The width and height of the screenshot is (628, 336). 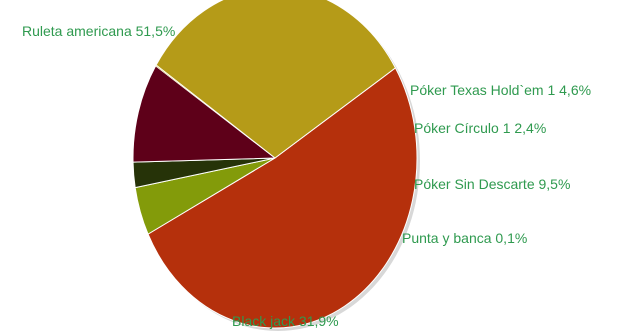 What do you see at coordinates (285, 321) in the screenshot?
I see `slice-label-5: Black jack 31,9%` at bounding box center [285, 321].